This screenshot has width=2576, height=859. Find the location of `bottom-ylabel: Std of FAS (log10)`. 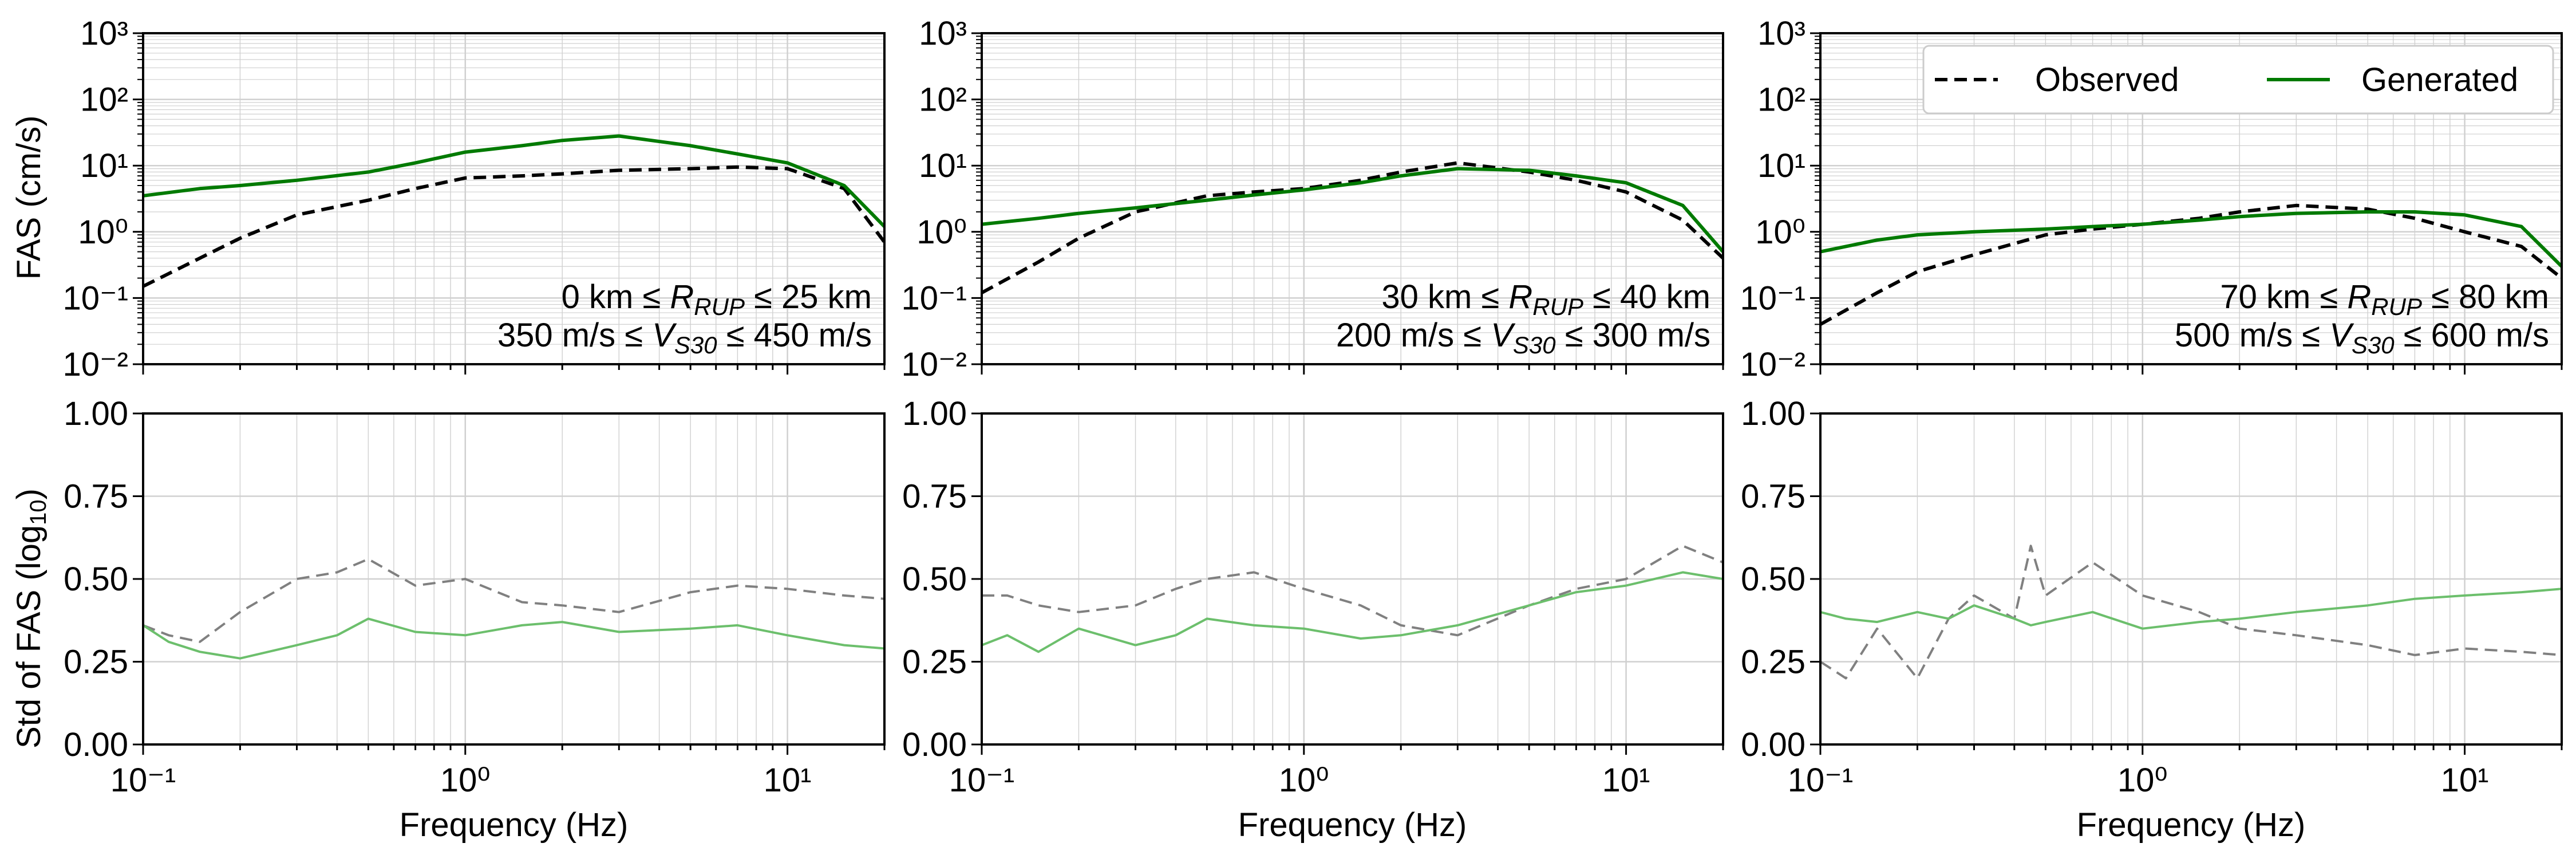

bottom-ylabel: Std of FAS (log10) is located at coordinates (30, 618).